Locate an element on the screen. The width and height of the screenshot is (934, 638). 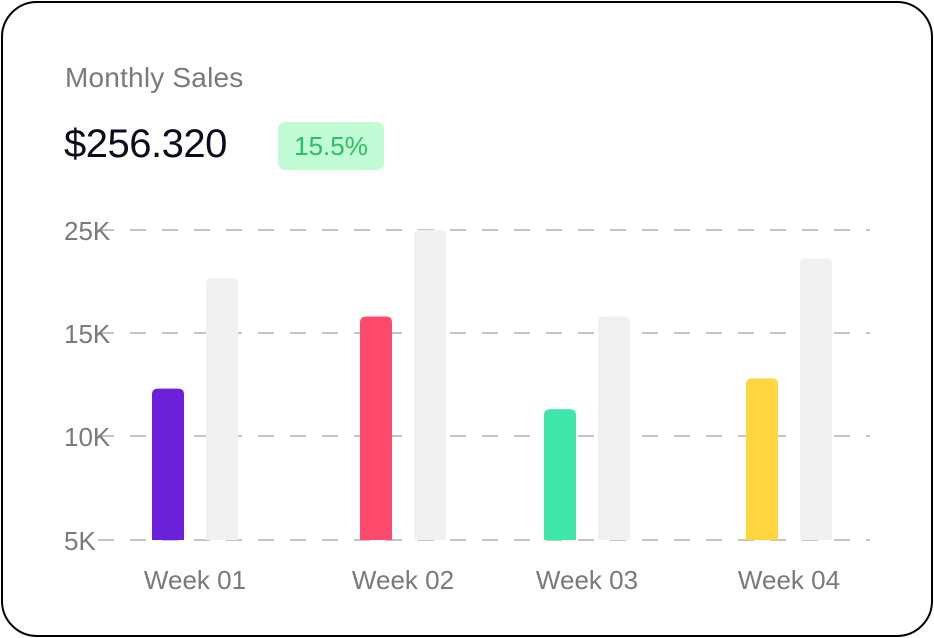
sales-amount: $256.320 is located at coordinates (145, 144).